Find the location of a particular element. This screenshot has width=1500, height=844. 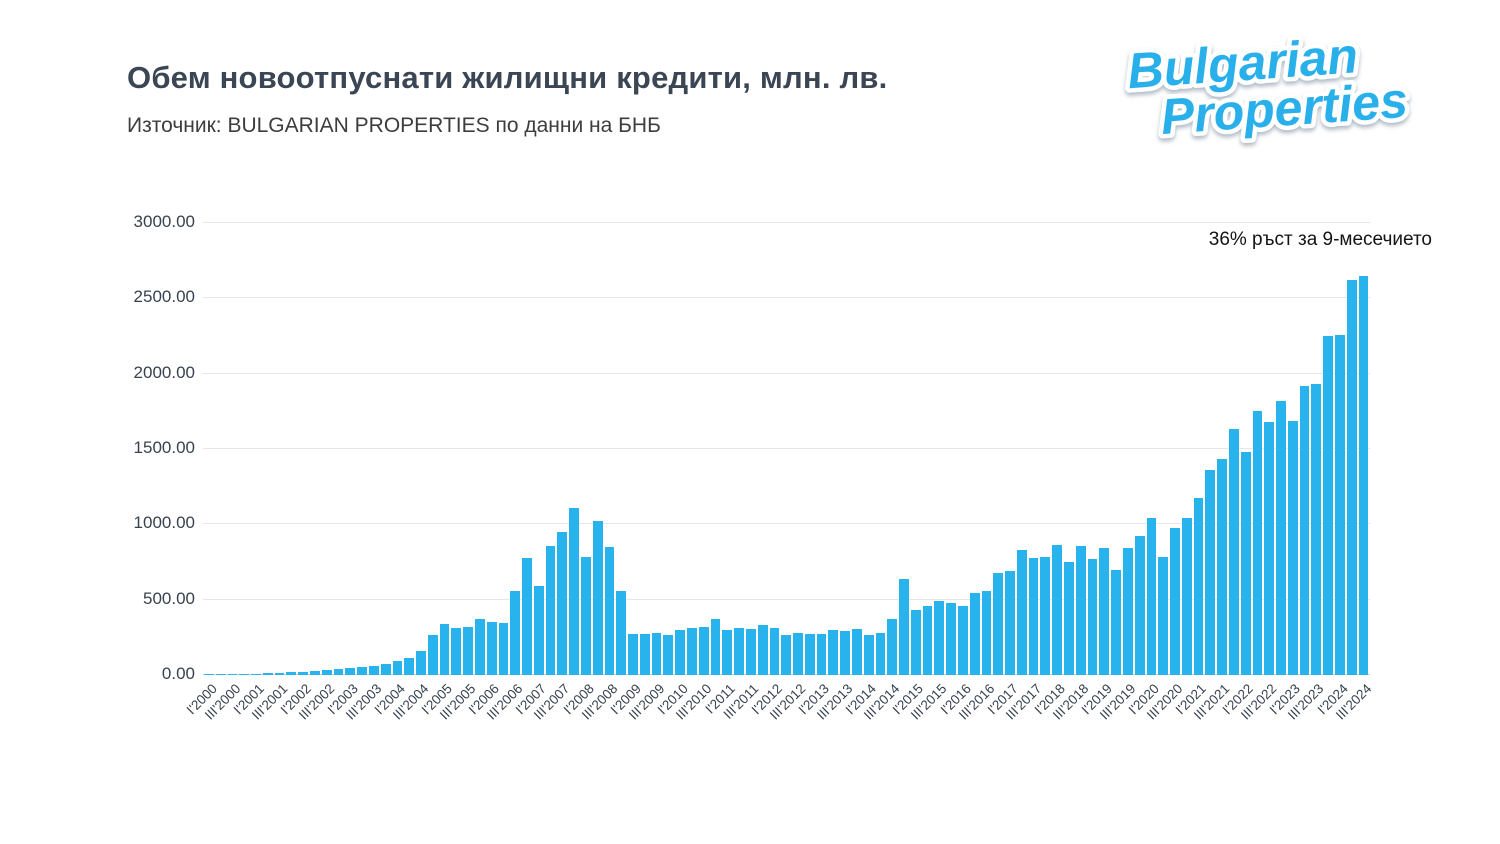

bar-slot: III'2019 is located at coordinates (1117, 473).